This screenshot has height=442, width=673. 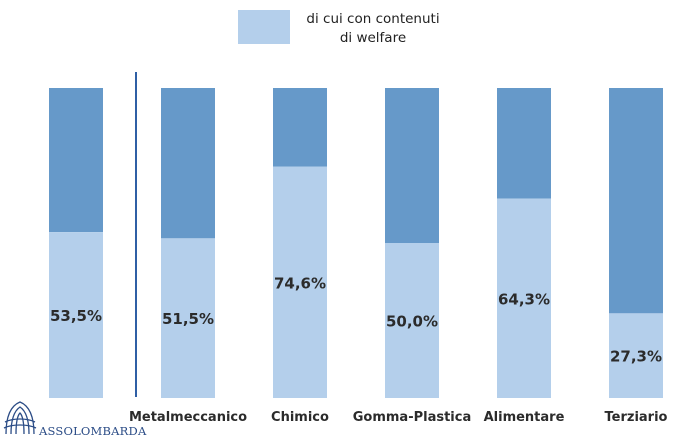 What do you see at coordinates (188, 417) in the screenshot?
I see `category-label: Metalmeccanico` at bounding box center [188, 417].